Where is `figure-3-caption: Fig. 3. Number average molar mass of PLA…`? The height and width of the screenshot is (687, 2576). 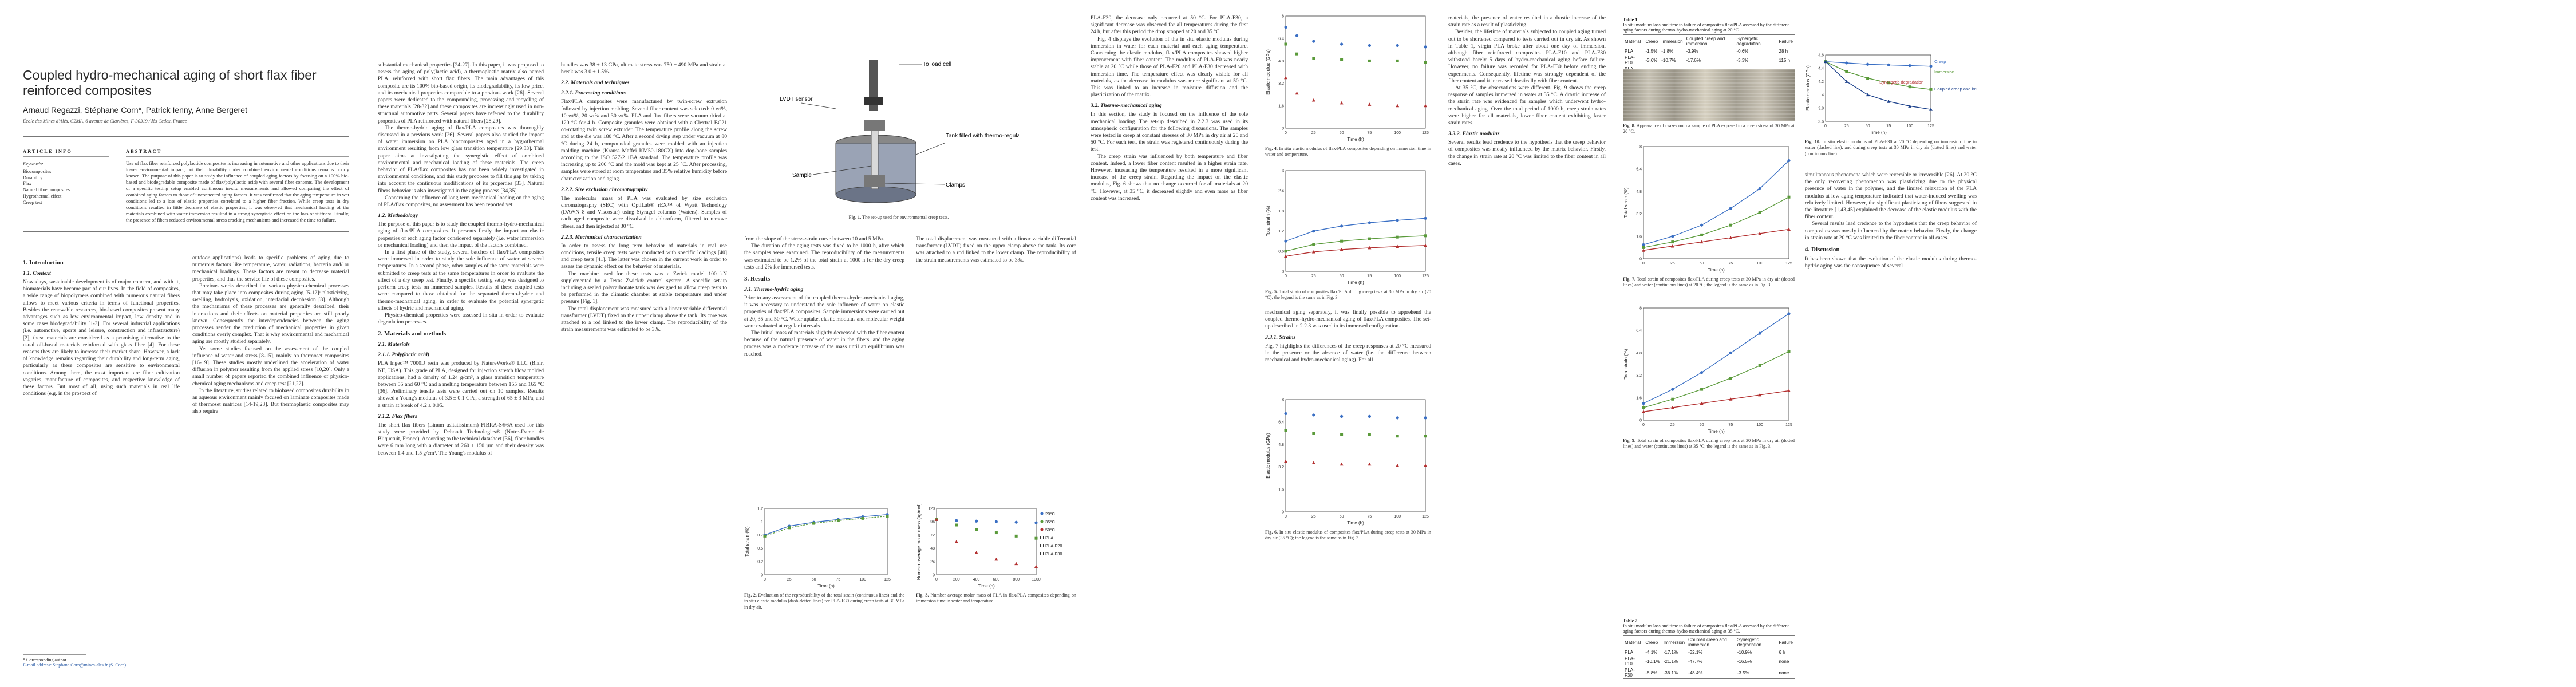 figure-3-caption: Fig. 3. Number average molar mass of PLA… is located at coordinates (996, 599).